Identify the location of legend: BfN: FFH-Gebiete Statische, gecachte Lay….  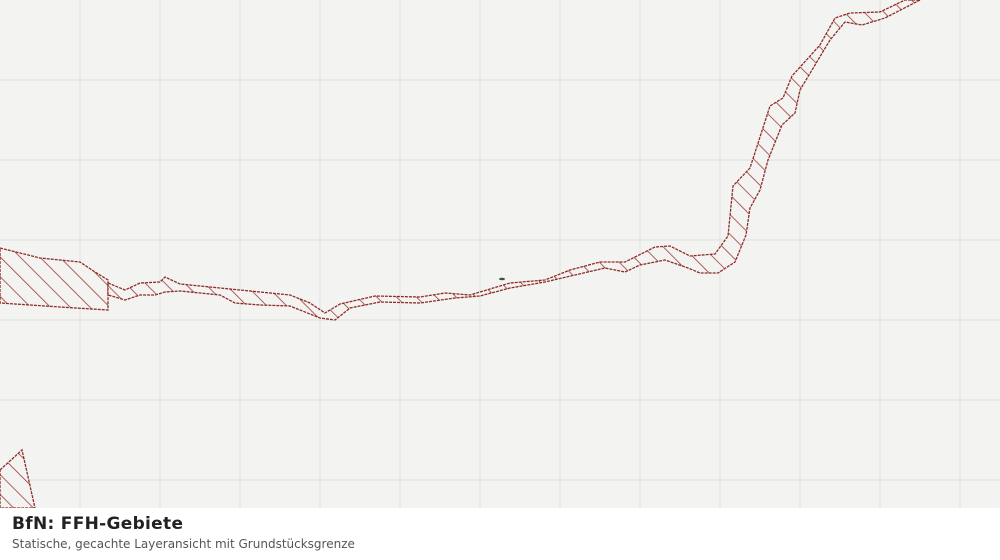
(500, 534).